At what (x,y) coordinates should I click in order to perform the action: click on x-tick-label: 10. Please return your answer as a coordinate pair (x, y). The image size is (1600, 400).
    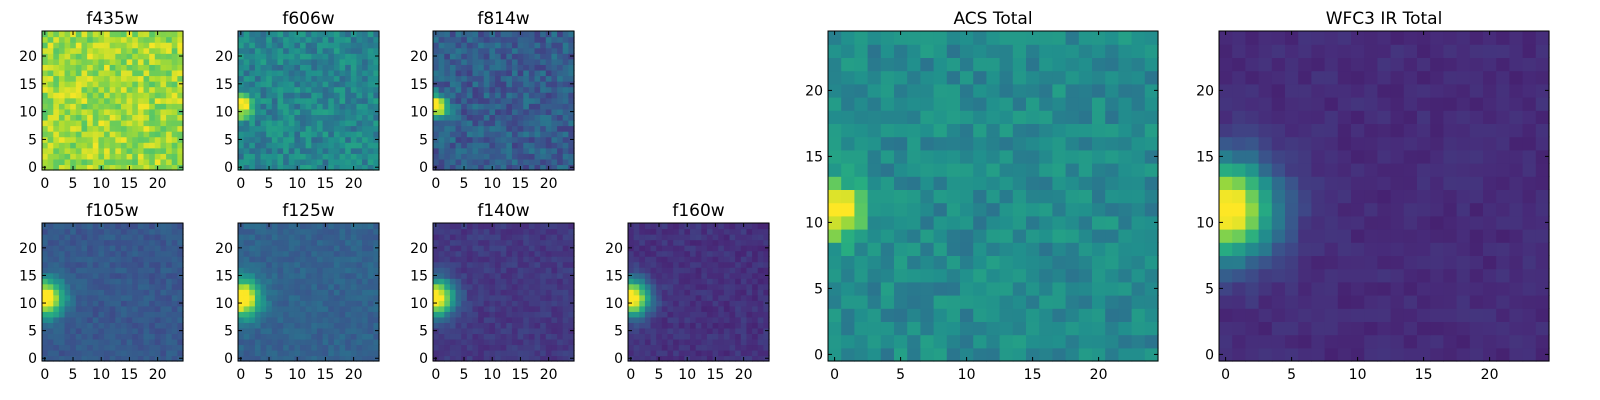
    Looking at the image, I should click on (687, 375).